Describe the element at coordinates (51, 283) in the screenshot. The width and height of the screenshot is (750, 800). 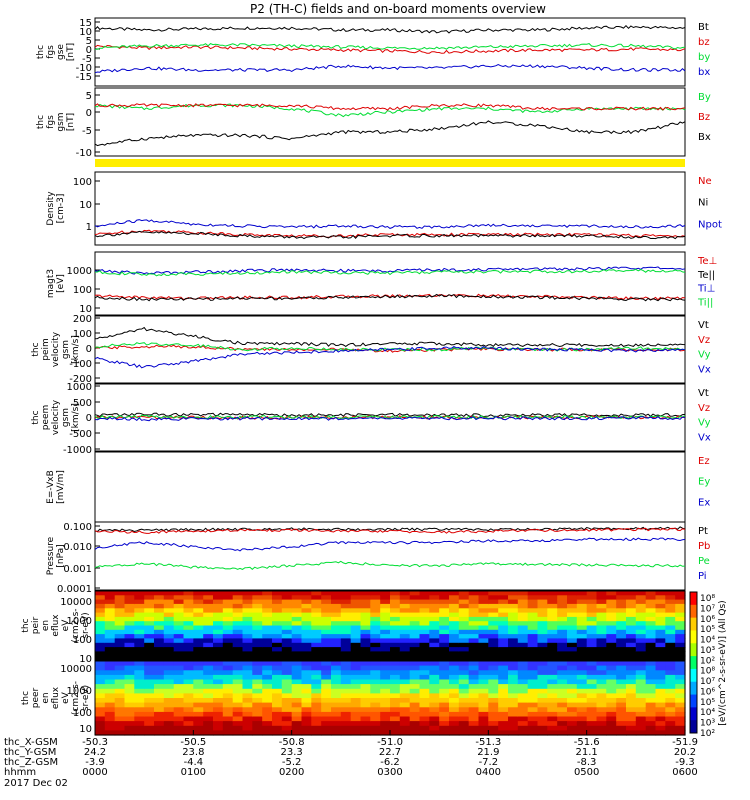
I see `y-axis-label: magt3` at that location.